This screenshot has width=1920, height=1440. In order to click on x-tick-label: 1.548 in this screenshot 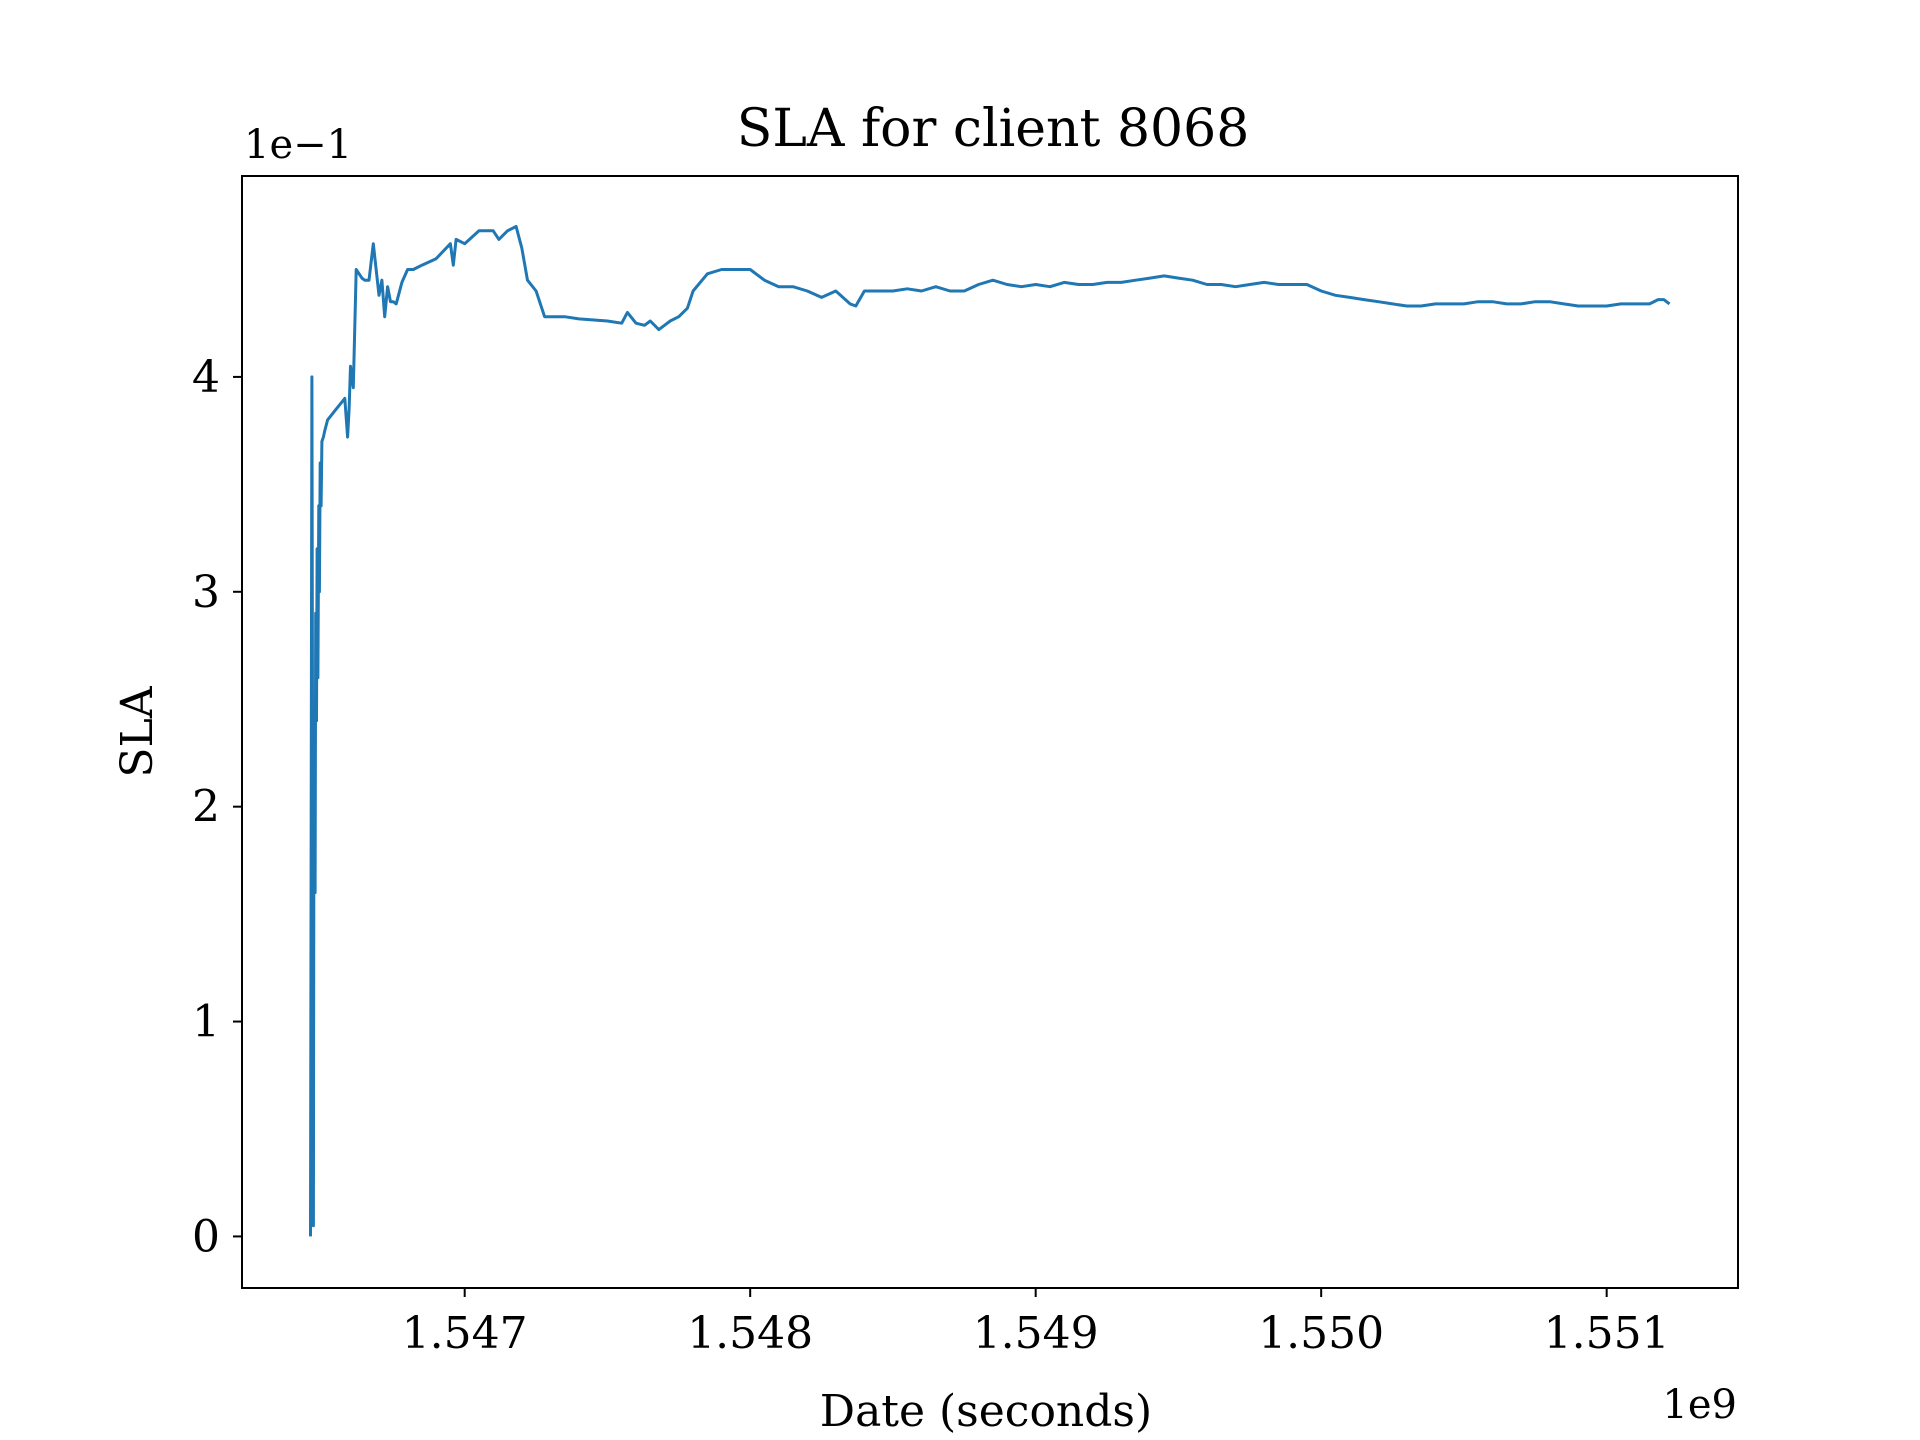, I will do `click(750, 1333)`.